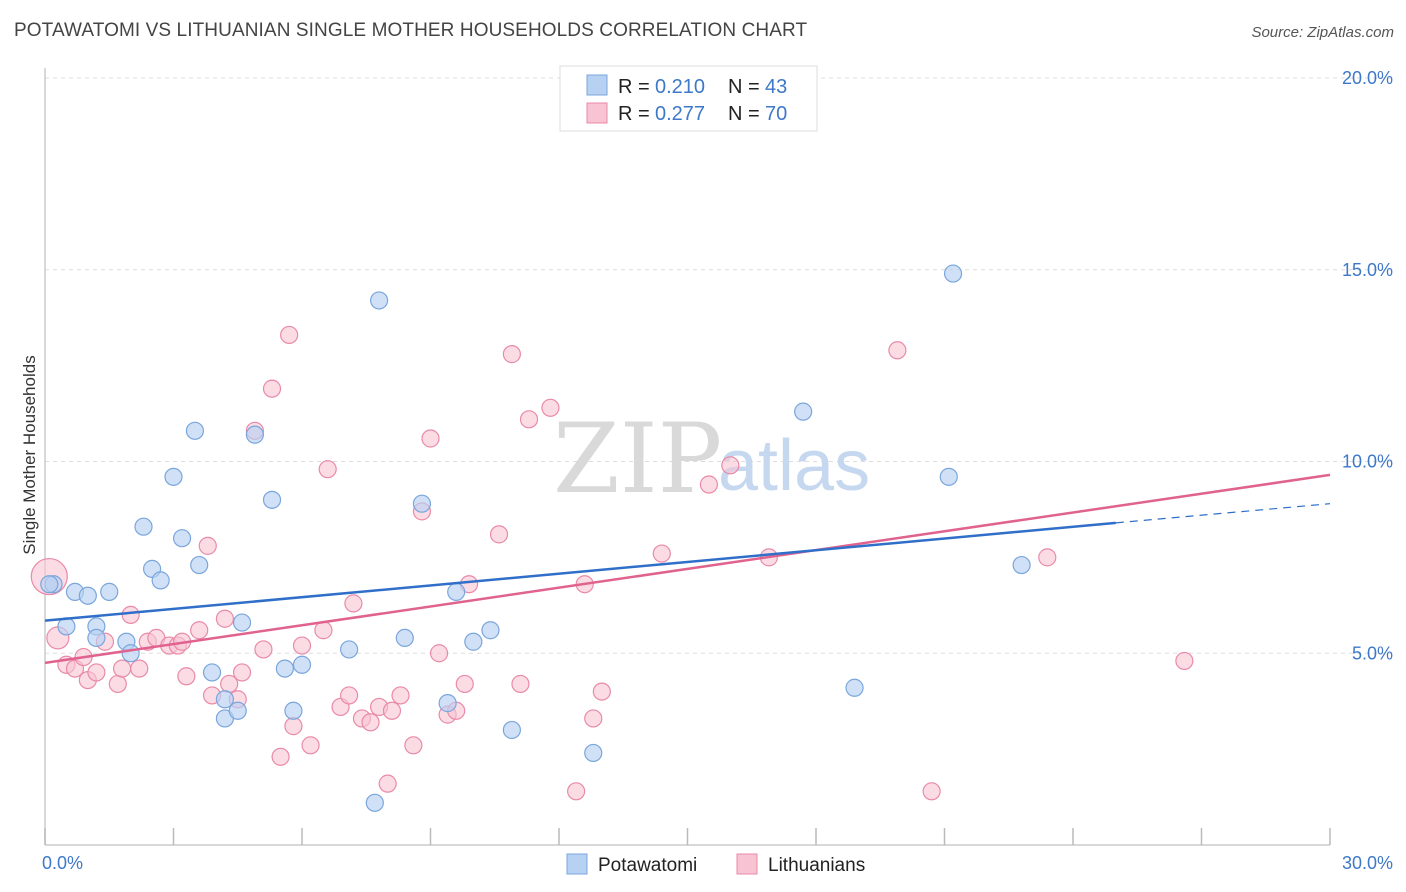 The image size is (1406, 892). I want to click on y-tick-label-3: 20.0%, so click(1367, 78).